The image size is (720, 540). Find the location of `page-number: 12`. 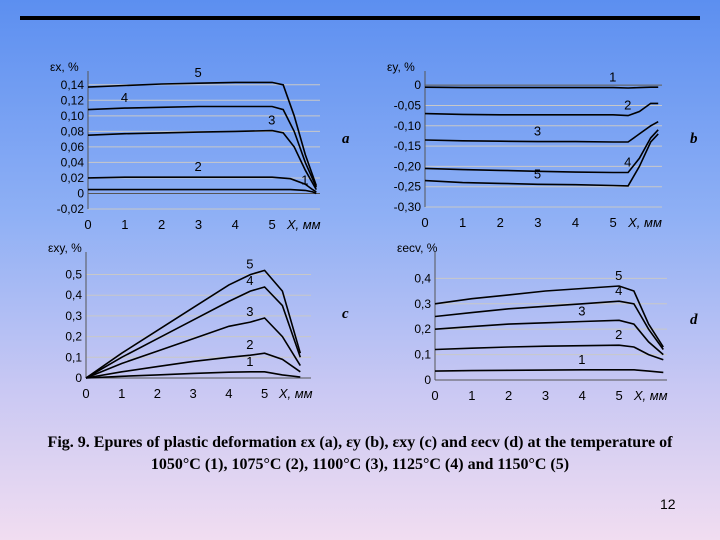

page-number: 12 is located at coordinates (668, 504).